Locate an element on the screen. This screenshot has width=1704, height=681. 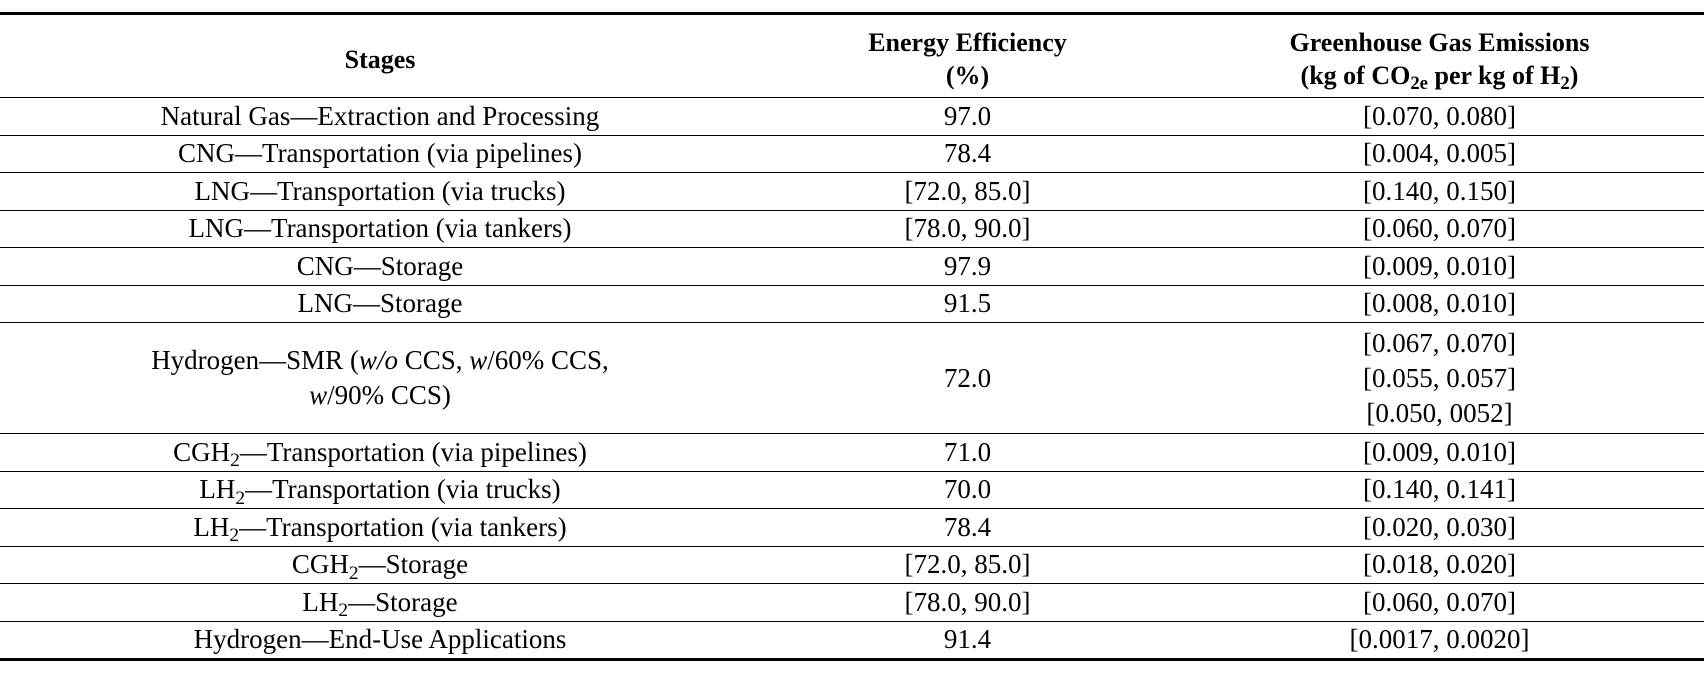
stage-cell: Natural Gas—Extraction and Processing is located at coordinates (380, 116).